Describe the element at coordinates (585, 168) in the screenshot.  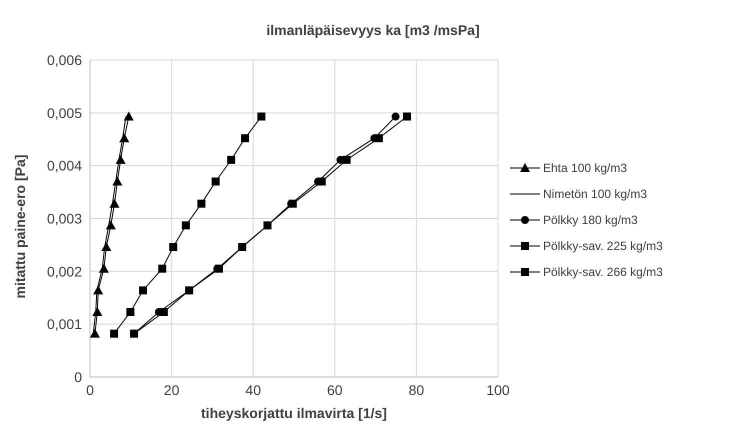
I see `legend-label: Ehta 100 kg/m3` at that location.